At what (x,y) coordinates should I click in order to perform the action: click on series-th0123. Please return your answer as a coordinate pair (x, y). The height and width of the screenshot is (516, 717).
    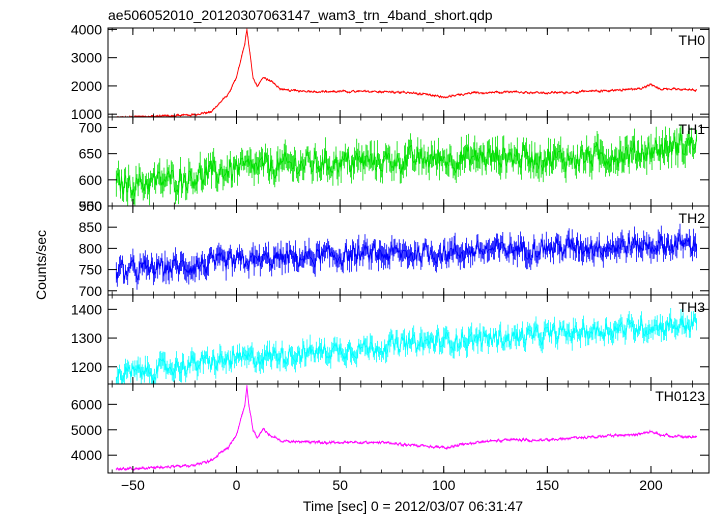
    Looking at the image, I should click on (406, 428).